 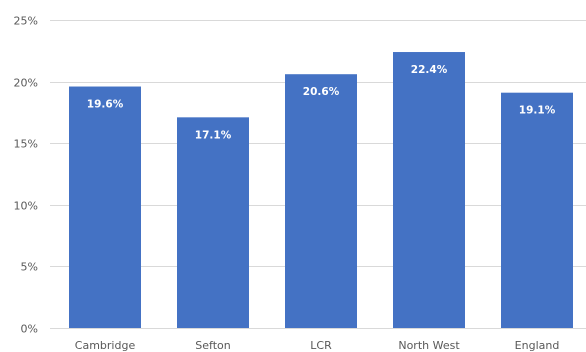 I want to click on x-tick-label: Cambridge, so click(x=105, y=345).